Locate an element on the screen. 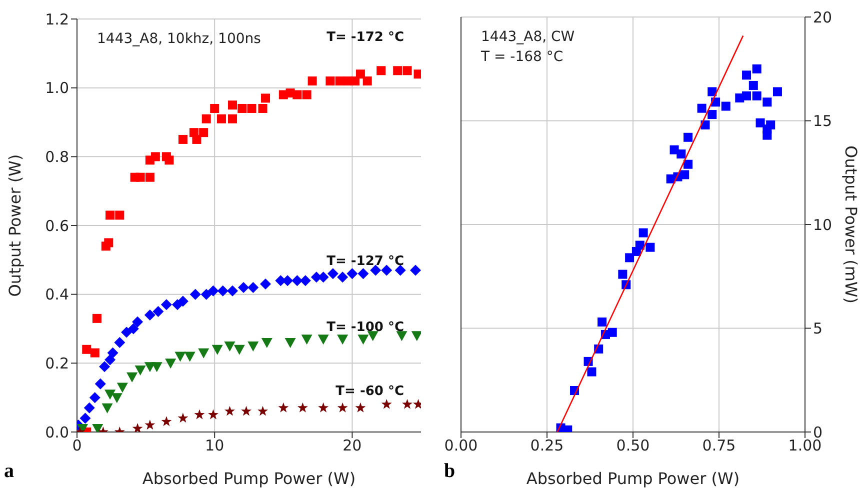  y-tick-label: 0.0 is located at coordinates (57, 432).